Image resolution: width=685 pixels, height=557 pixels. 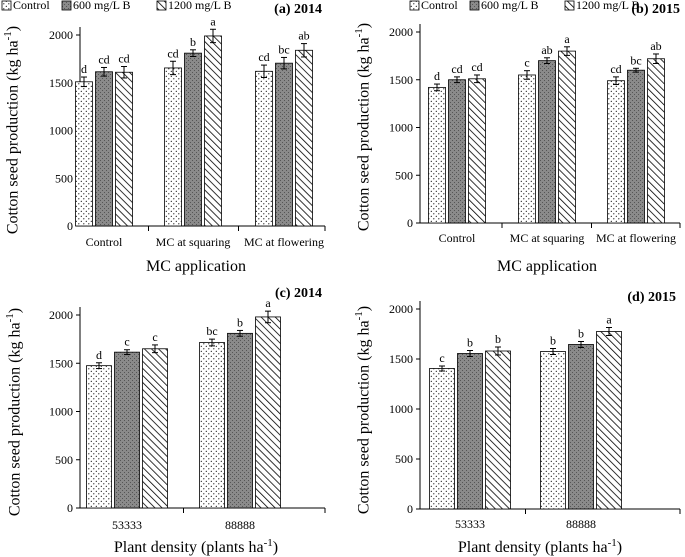 What do you see at coordinates (298, 9) in the screenshot?
I see `panel-title: (a) 2014` at bounding box center [298, 9].